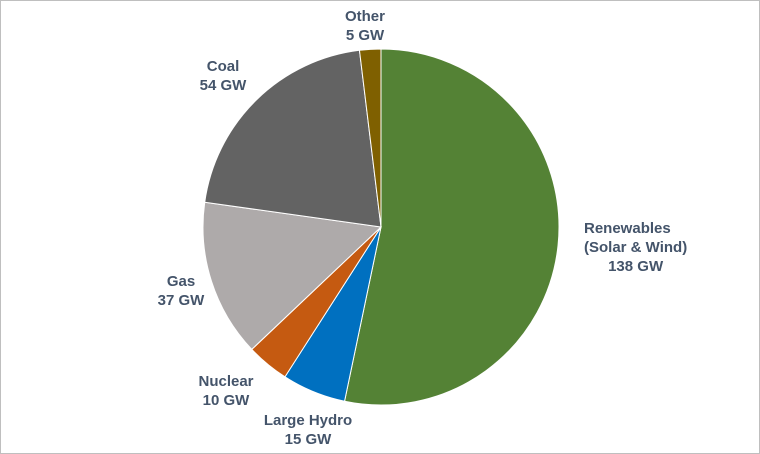 This screenshot has height=454, width=760. What do you see at coordinates (636, 266) in the screenshot?
I see `value-renewables: 138 GW` at bounding box center [636, 266].